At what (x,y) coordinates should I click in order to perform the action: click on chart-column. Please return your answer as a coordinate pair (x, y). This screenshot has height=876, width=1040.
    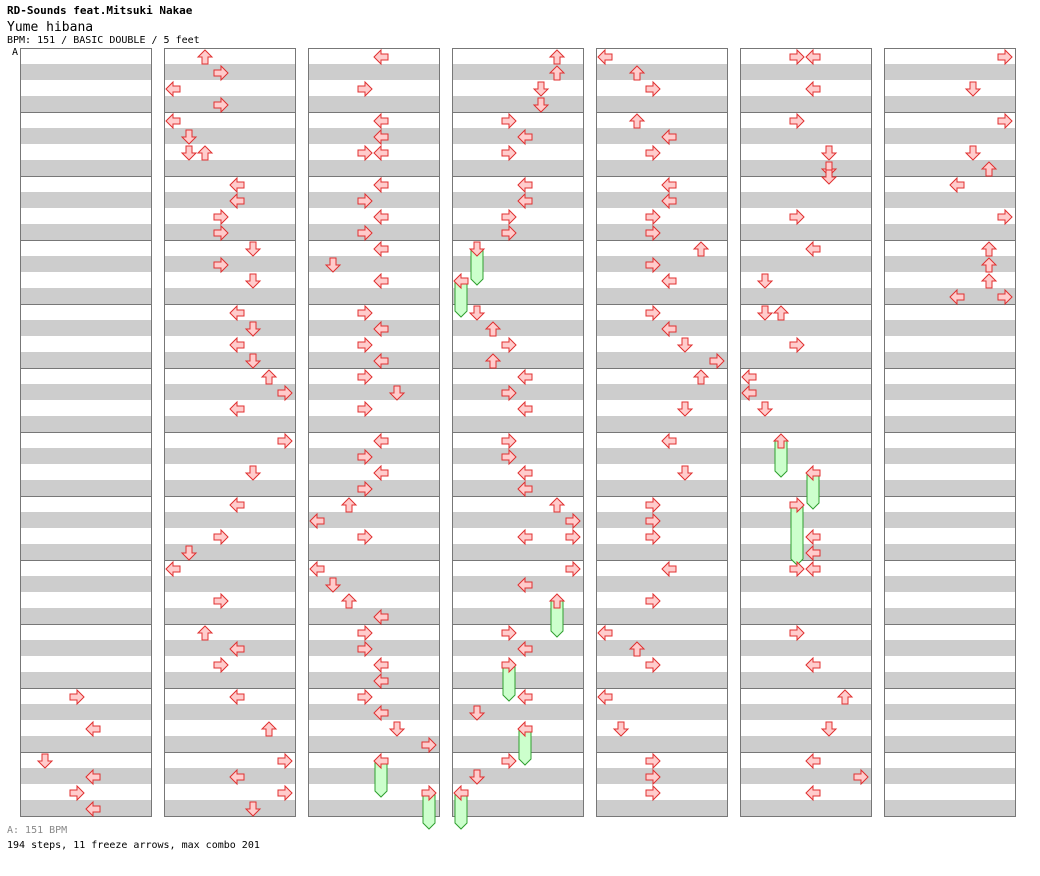
    Looking at the image, I should click on (518, 439).